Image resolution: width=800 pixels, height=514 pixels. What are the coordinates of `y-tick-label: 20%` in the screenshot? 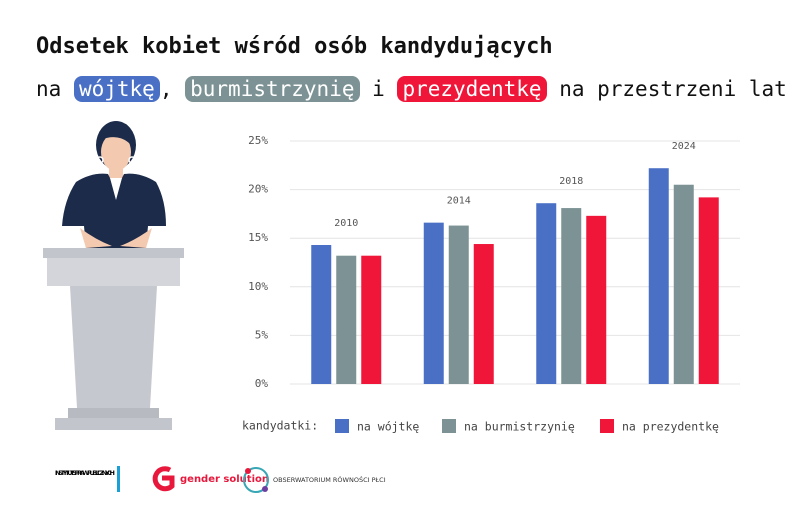 It's located at (258, 189).